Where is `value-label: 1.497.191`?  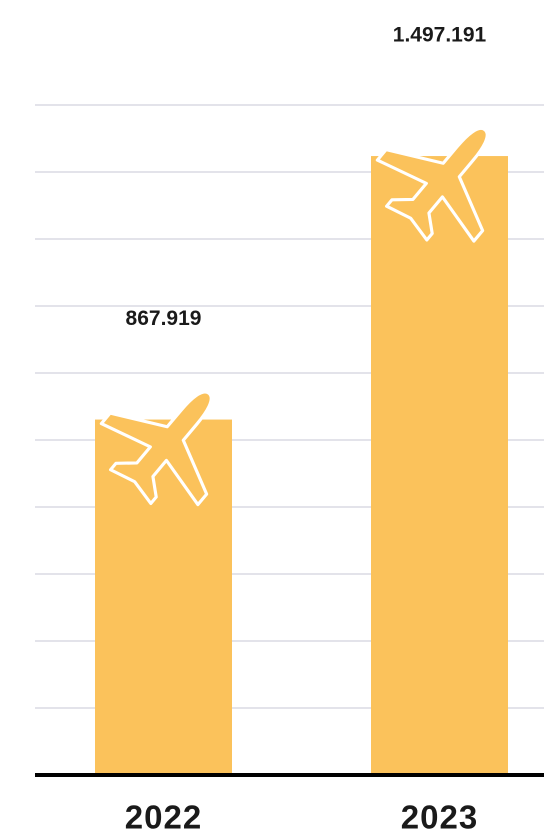 value-label: 1.497.191 is located at coordinates (440, 35).